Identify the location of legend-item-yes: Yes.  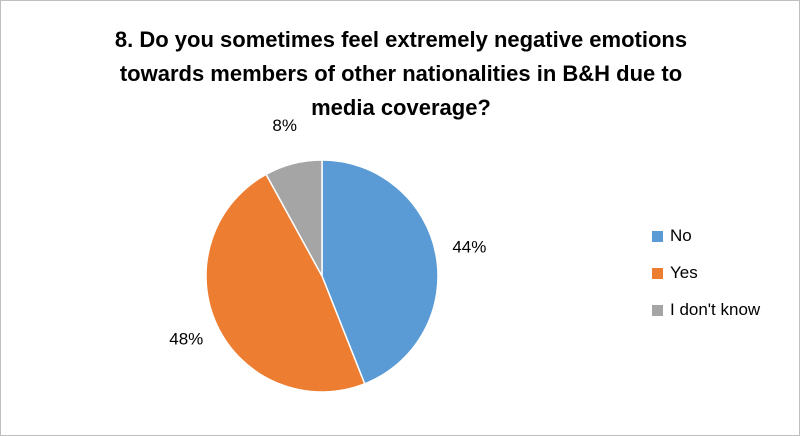
(706, 272).